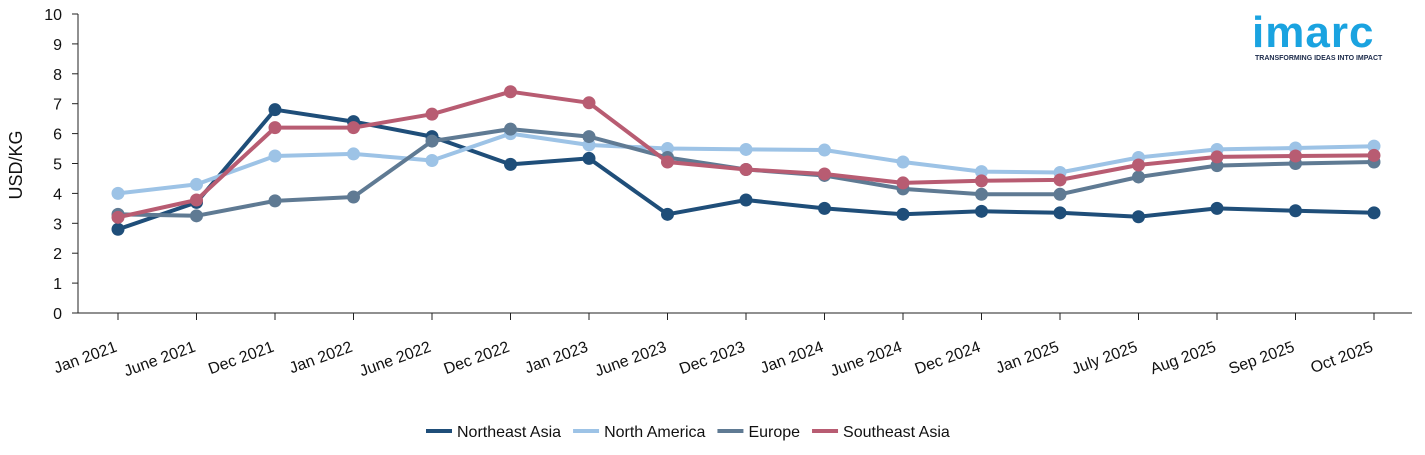 Image resolution: width=1425 pixels, height=455 pixels. What do you see at coordinates (631, 360) in the screenshot?
I see `x-tick-label: June 2023` at bounding box center [631, 360].